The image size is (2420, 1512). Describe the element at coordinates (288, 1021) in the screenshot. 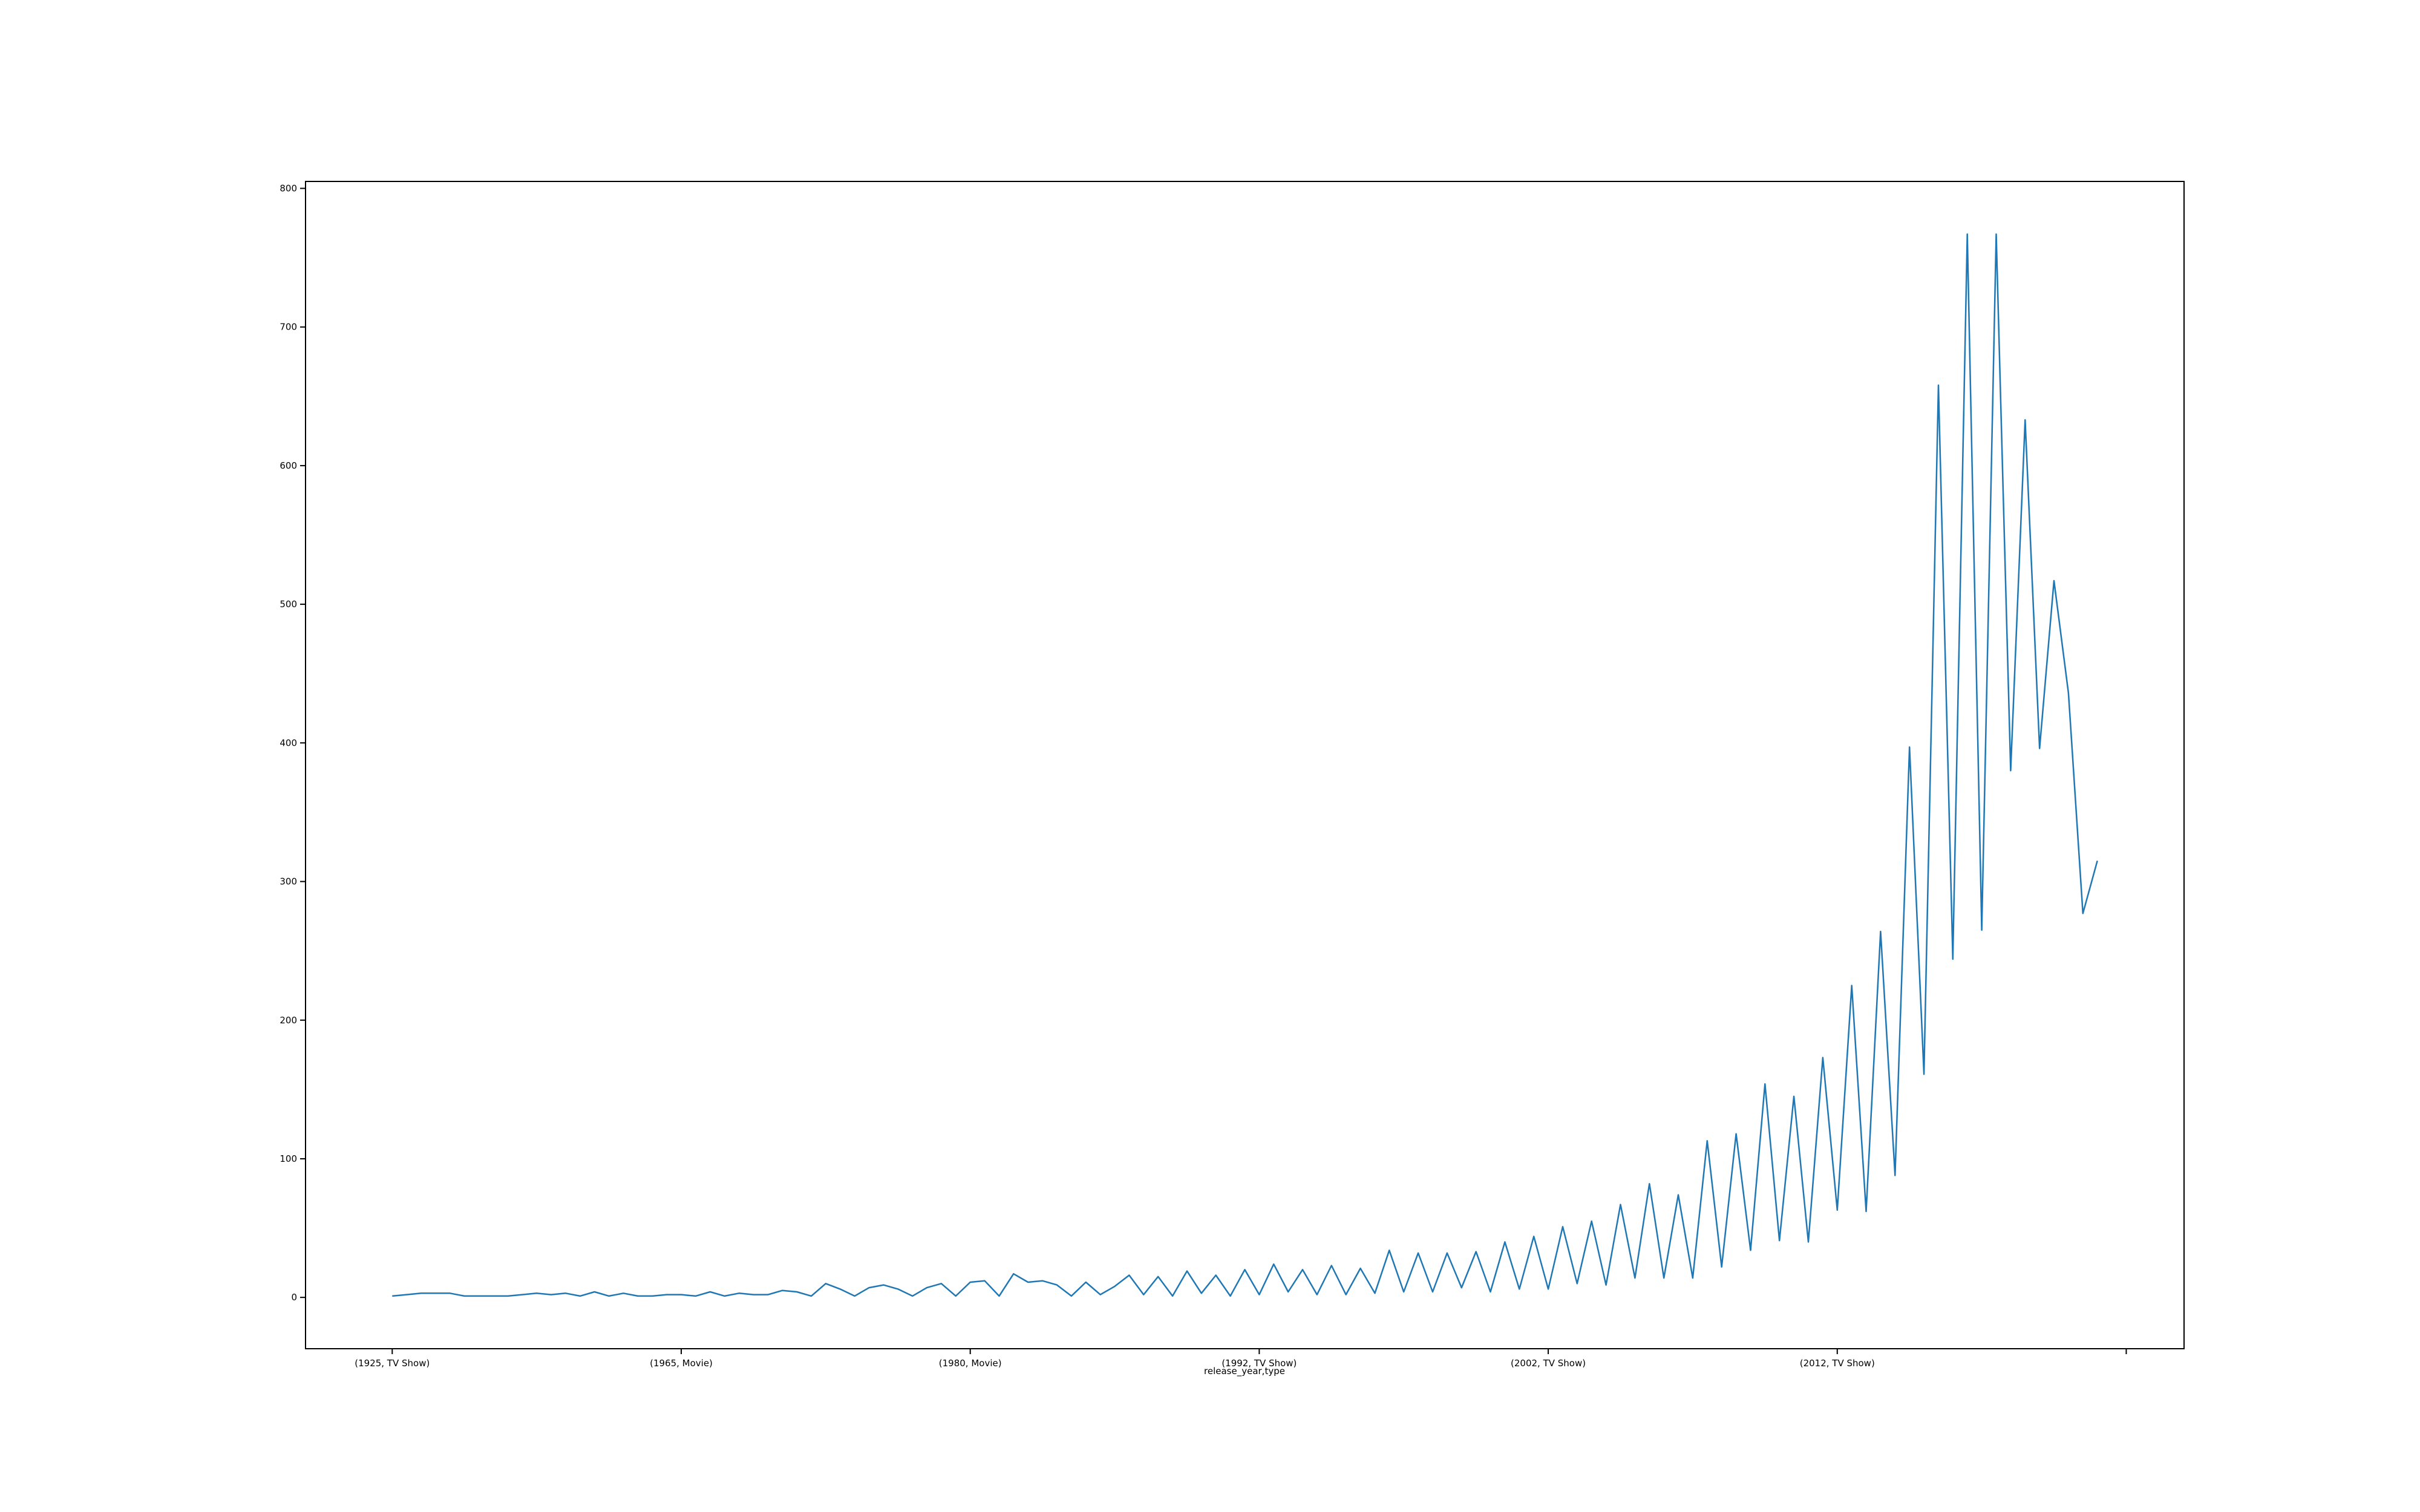

I see `y-tick-label: 200` at that location.